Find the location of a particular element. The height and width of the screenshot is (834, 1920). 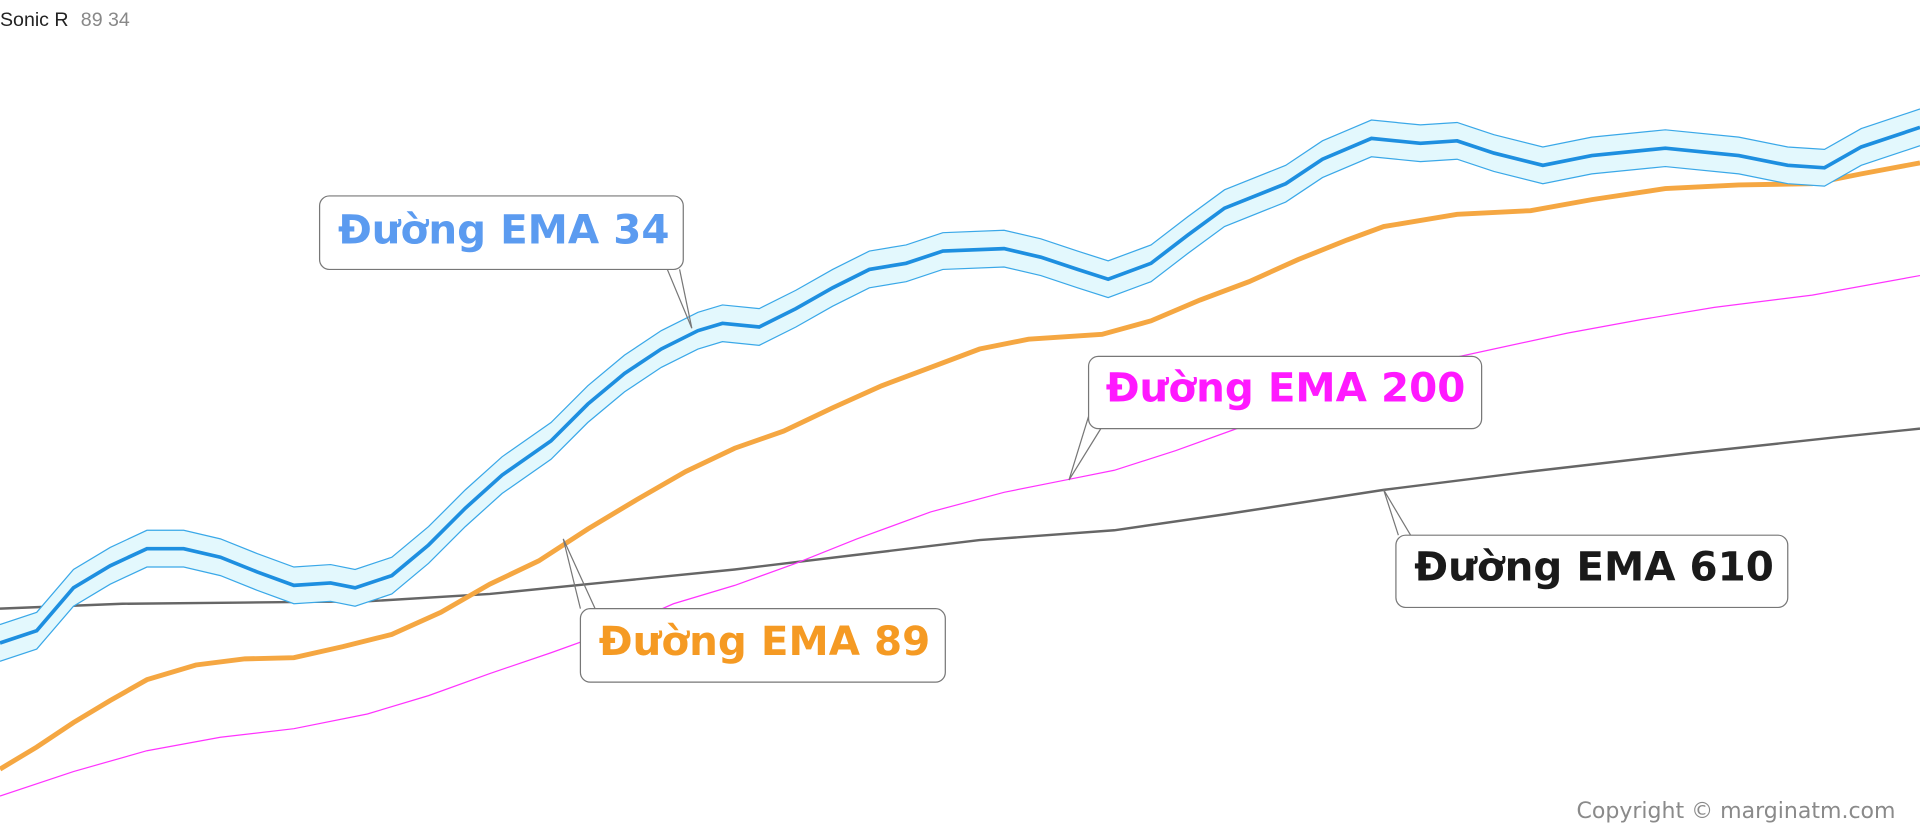

callout-ema200: Đường EMA 200 is located at coordinates (1275, 418).